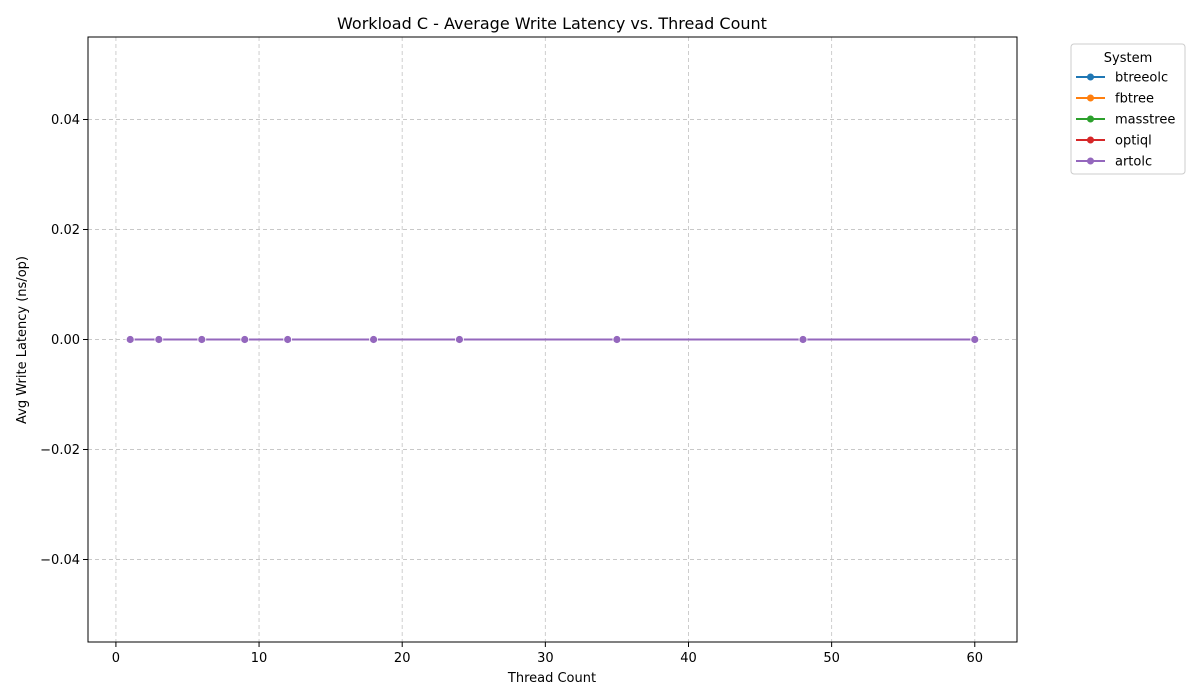 This screenshot has width=1200, height=700. Describe the element at coordinates (402, 658) in the screenshot. I see `x-tick-label: 20` at that location.